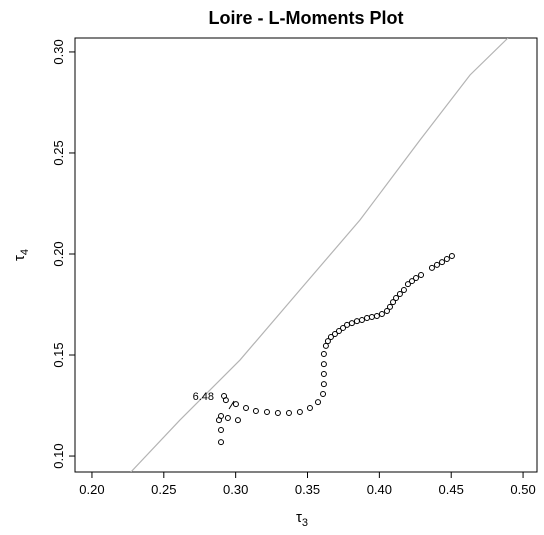 The image size is (544, 535). Describe the element at coordinates (522, 489) in the screenshot. I see `x-tick-label: 0.50` at that location.